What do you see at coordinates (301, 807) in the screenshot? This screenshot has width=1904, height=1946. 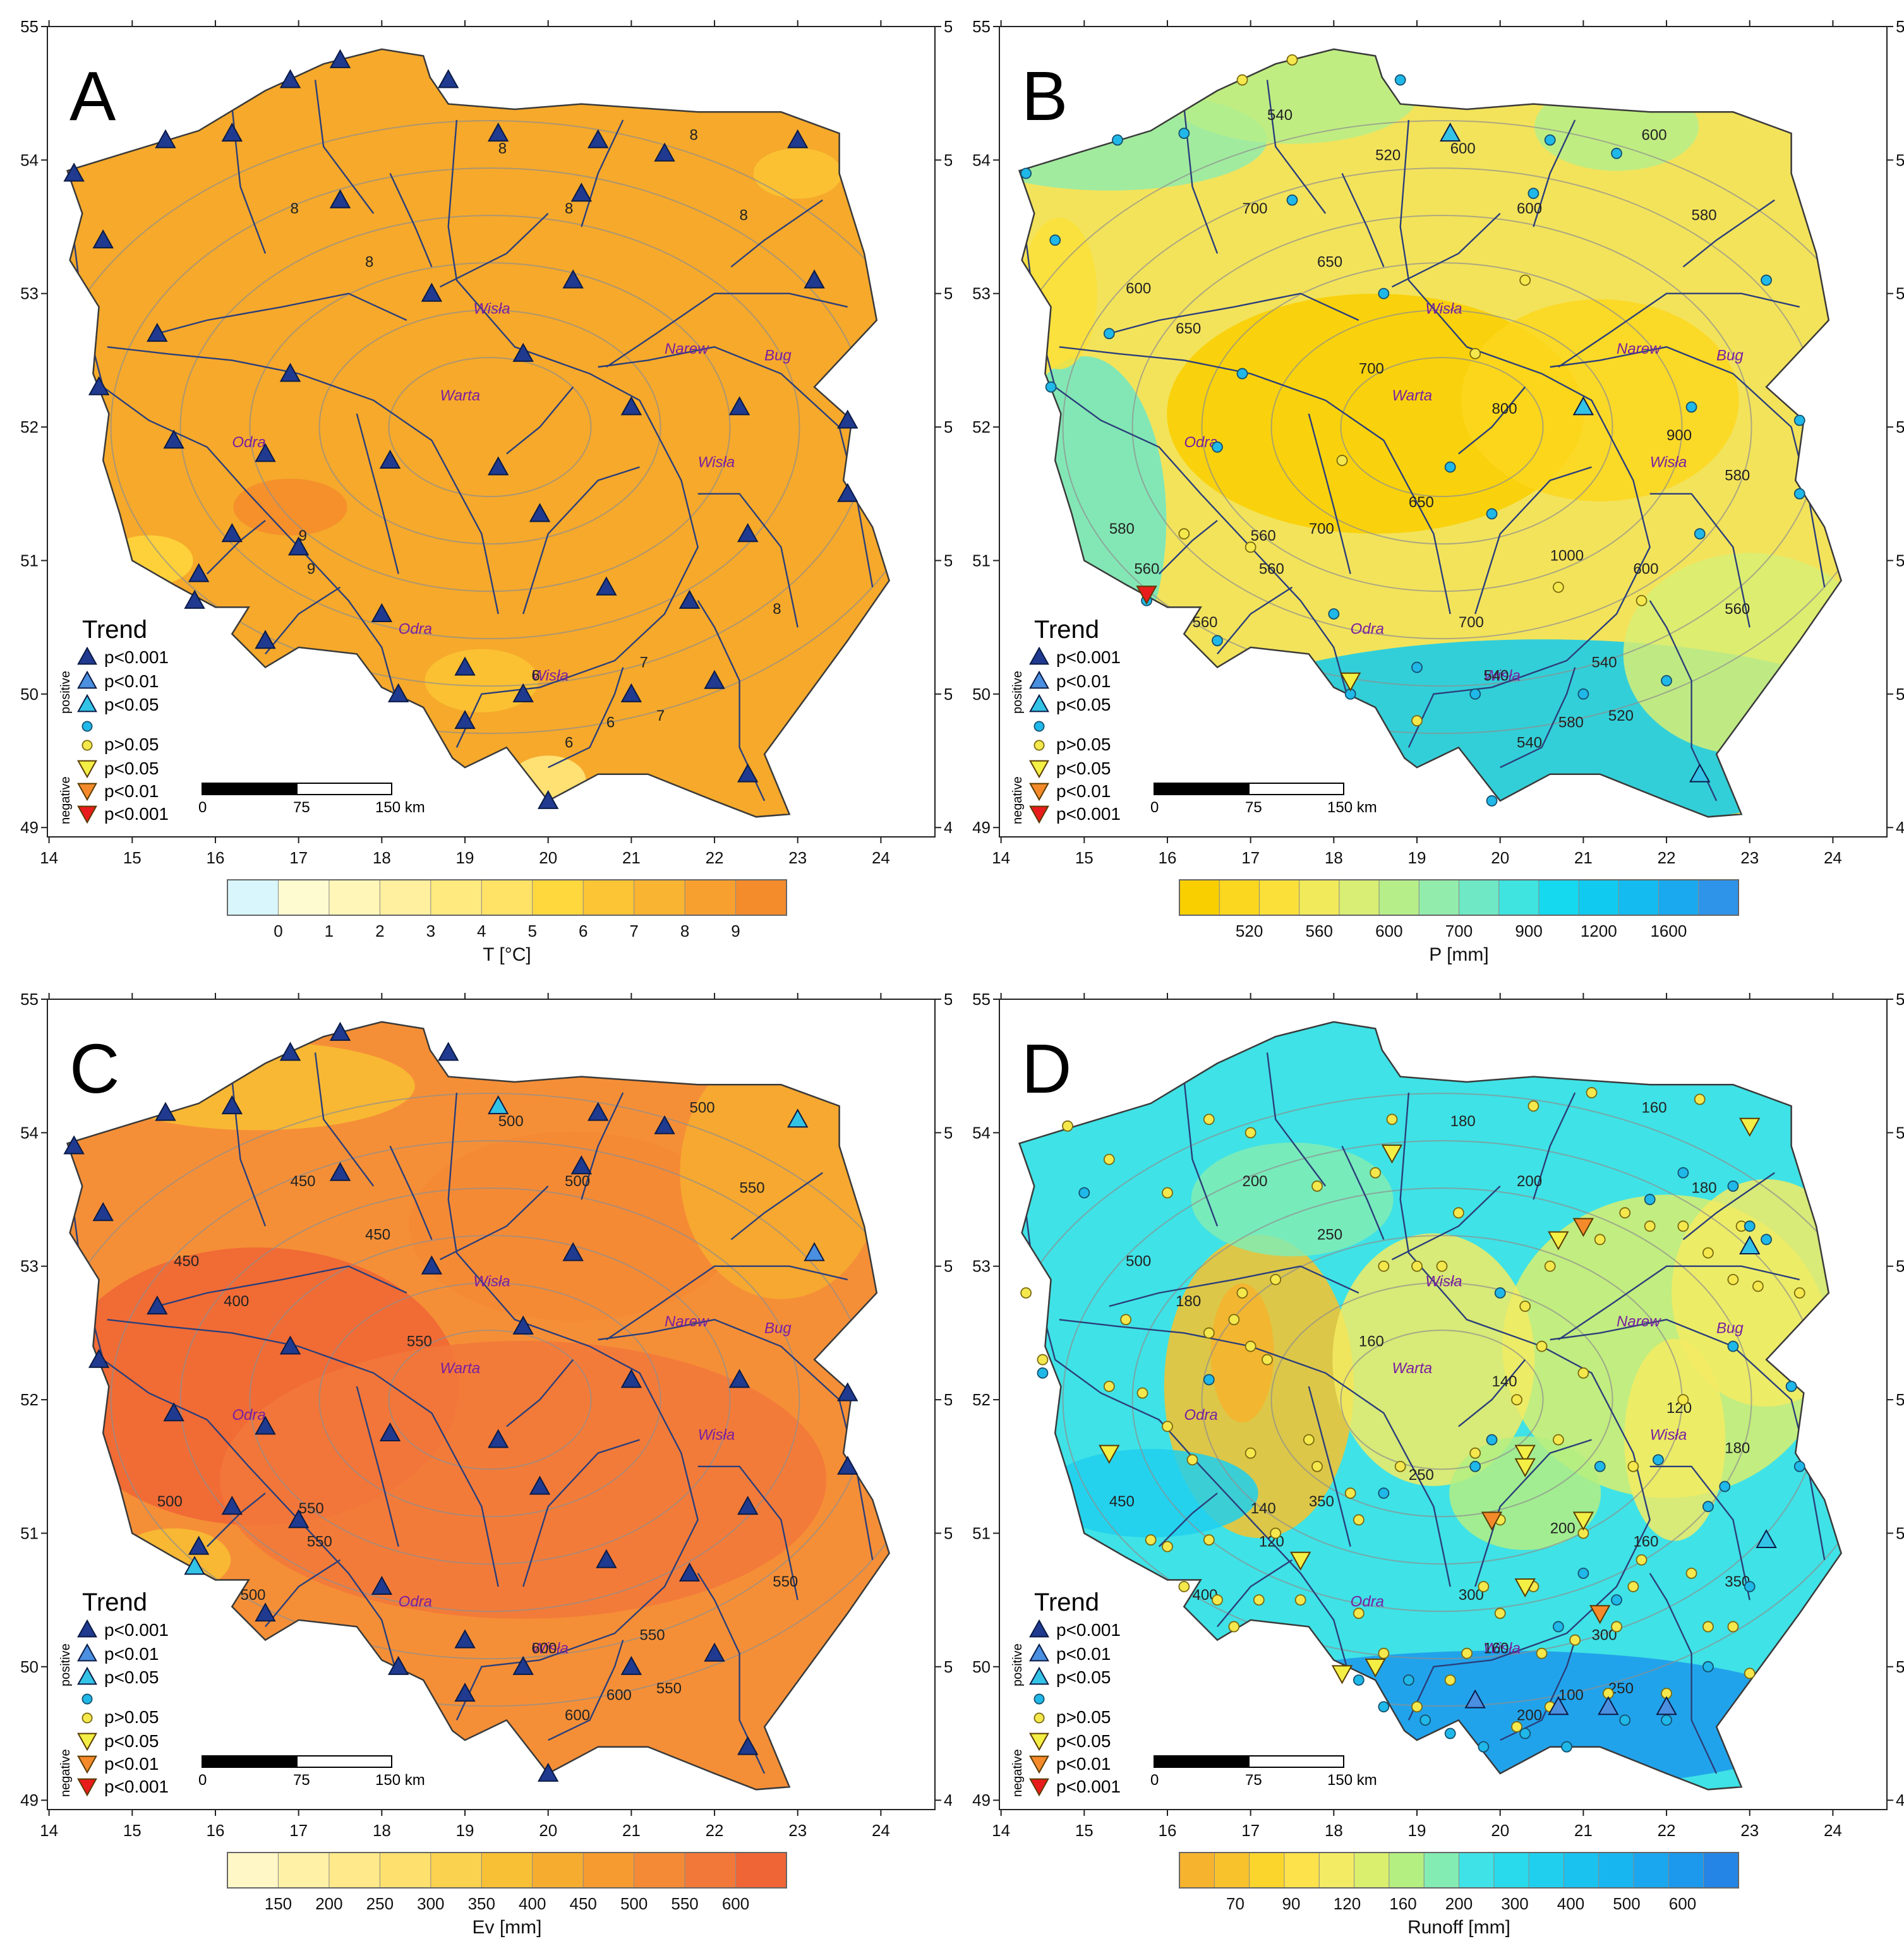 I see `scale-bar-label: 75` at bounding box center [301, 807].